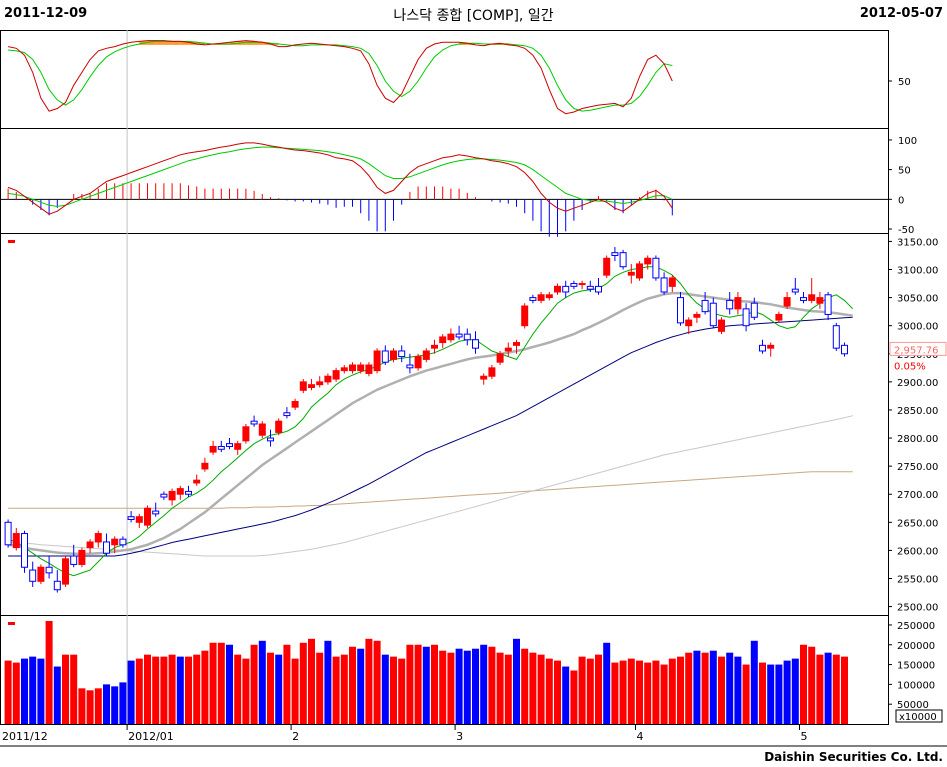  I want to click on price-tick-label: 3050.00, so click(917, 299).